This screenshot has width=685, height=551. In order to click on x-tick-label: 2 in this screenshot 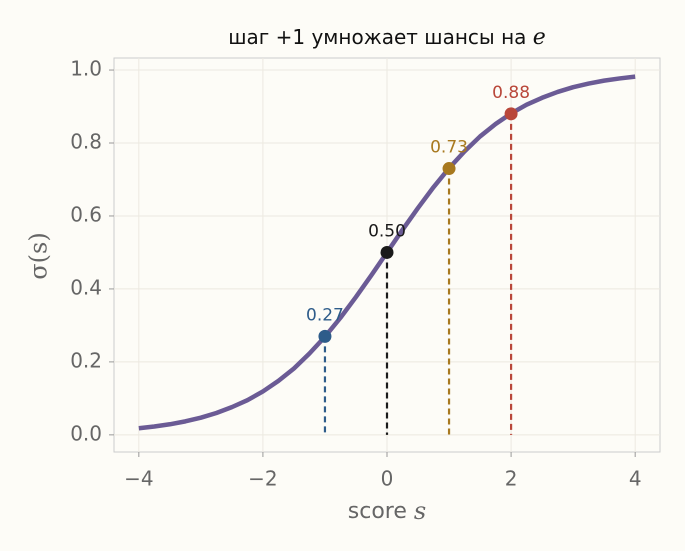, I will do `click(511, 479)`.